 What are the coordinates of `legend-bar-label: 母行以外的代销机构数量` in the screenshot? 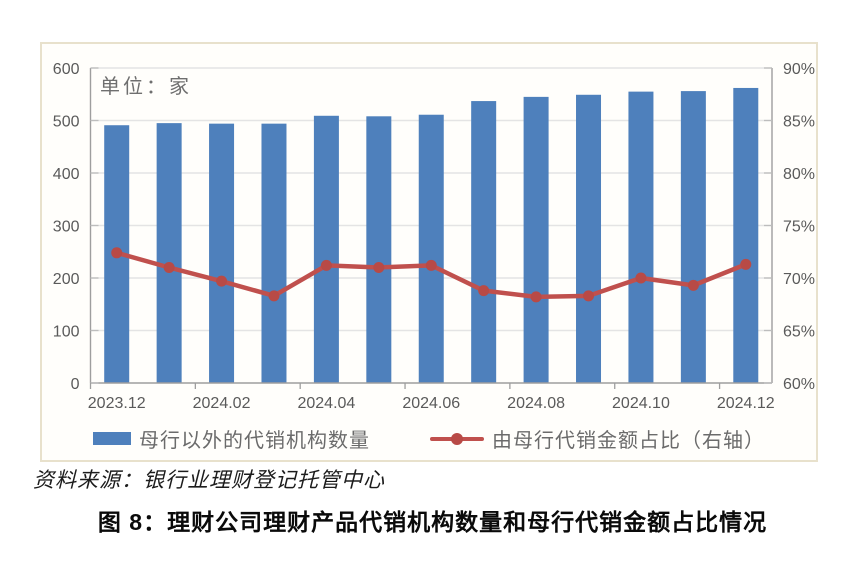 It's located at (254, 441).